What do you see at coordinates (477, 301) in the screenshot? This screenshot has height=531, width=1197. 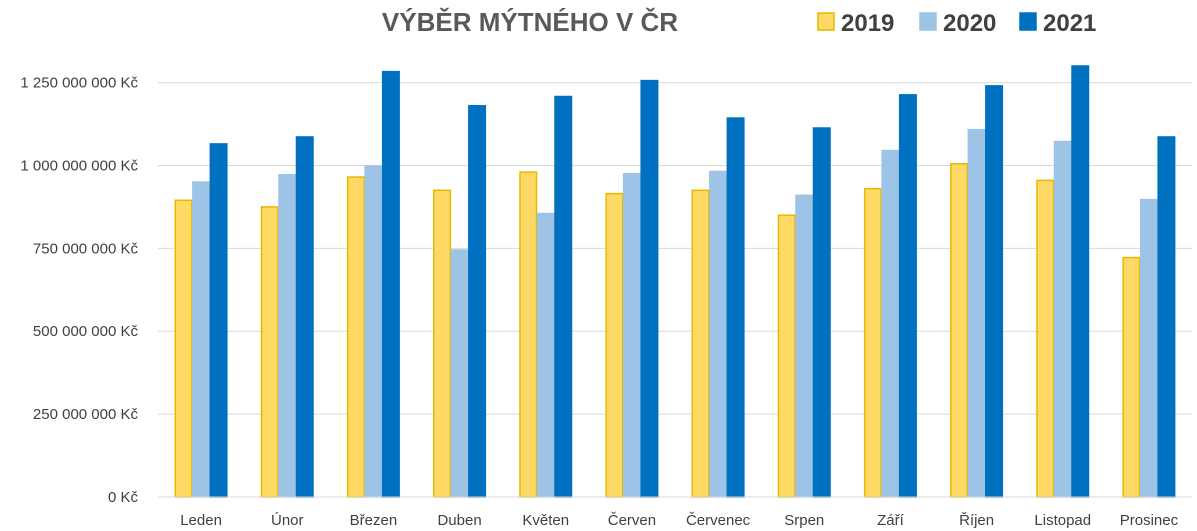 I see `bar-2021-Duben` at bounding box center [477, 301].